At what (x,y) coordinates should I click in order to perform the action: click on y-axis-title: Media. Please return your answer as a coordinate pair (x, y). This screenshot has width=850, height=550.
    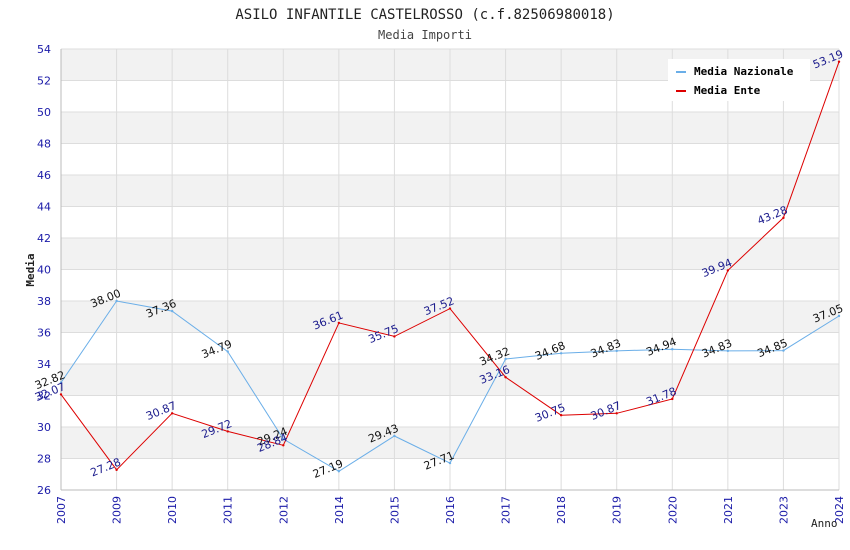
    Looking at the image, I should click on (30, 269).